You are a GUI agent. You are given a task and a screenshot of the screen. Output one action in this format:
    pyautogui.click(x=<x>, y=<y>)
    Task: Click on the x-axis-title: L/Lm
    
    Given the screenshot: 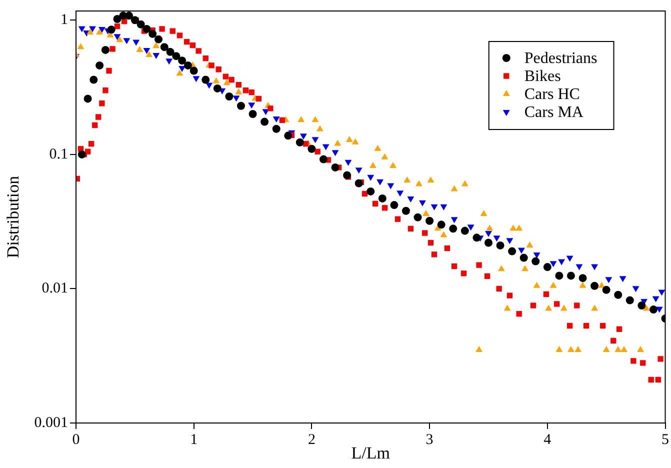 What is the action you would take?
    pyautogui.click(x=370, y=452)
    